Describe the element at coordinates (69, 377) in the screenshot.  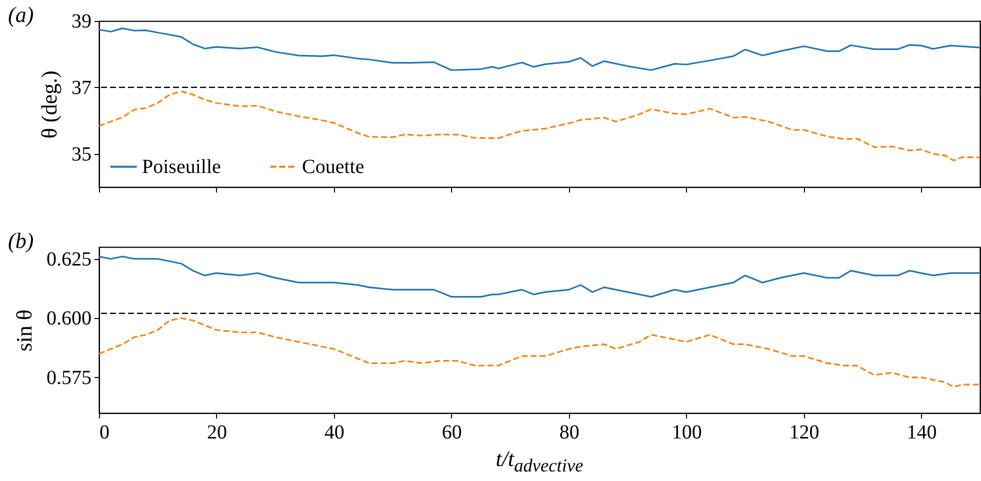
I see `y-tick-label: 0.575` at that location.